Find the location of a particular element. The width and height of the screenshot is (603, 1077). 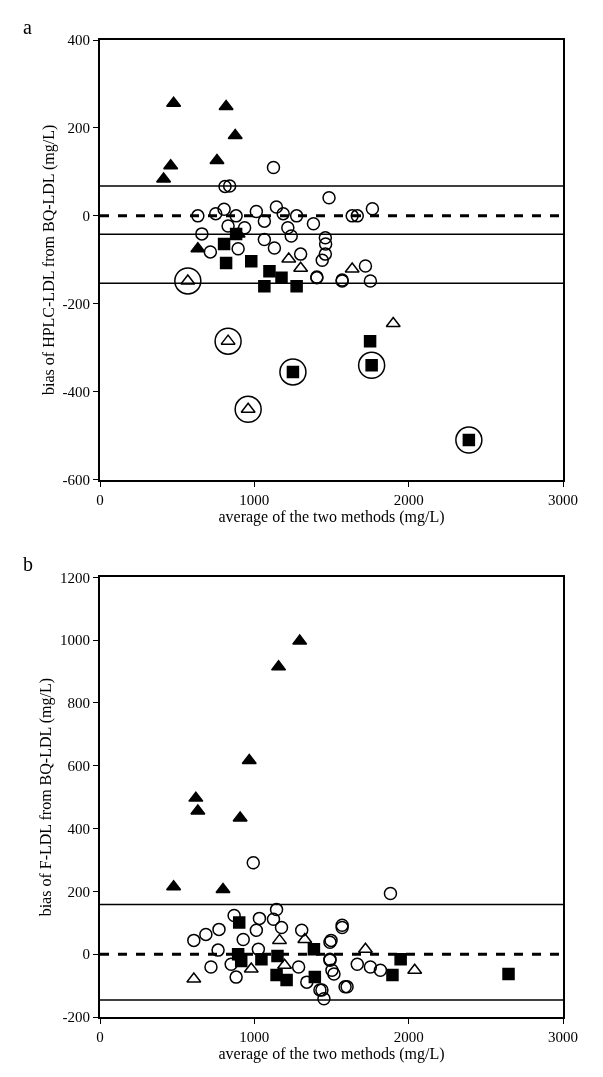

chart-title: a is located at coordinates (27, 27).